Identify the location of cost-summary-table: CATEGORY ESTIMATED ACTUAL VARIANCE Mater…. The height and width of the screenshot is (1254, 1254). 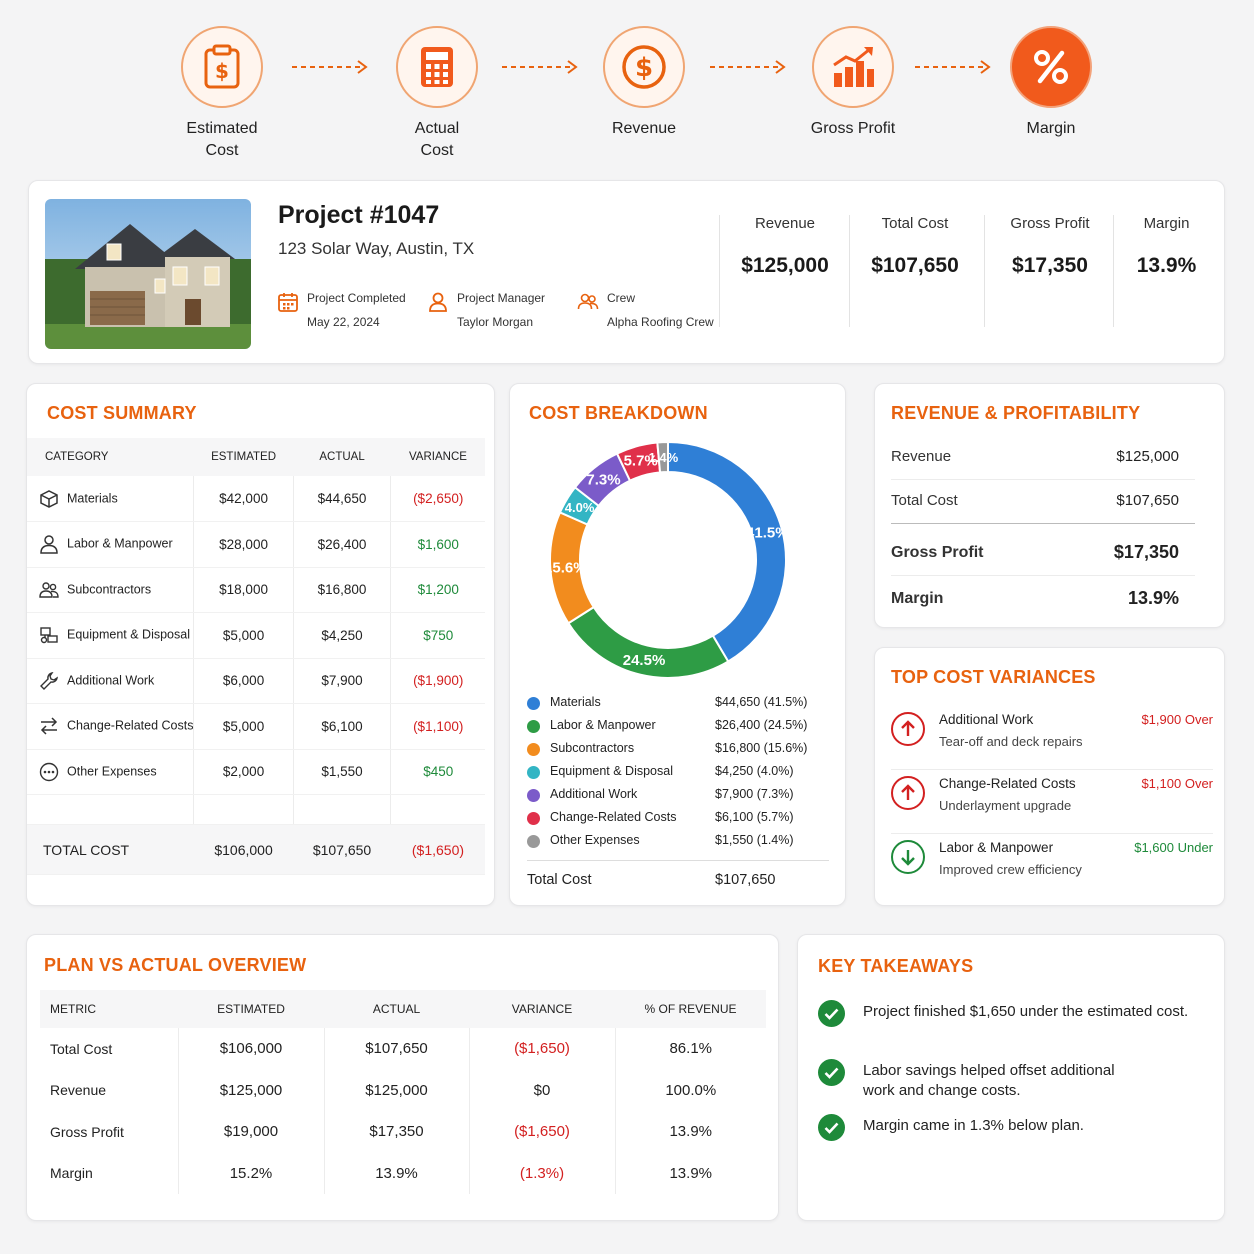
(256, 656).